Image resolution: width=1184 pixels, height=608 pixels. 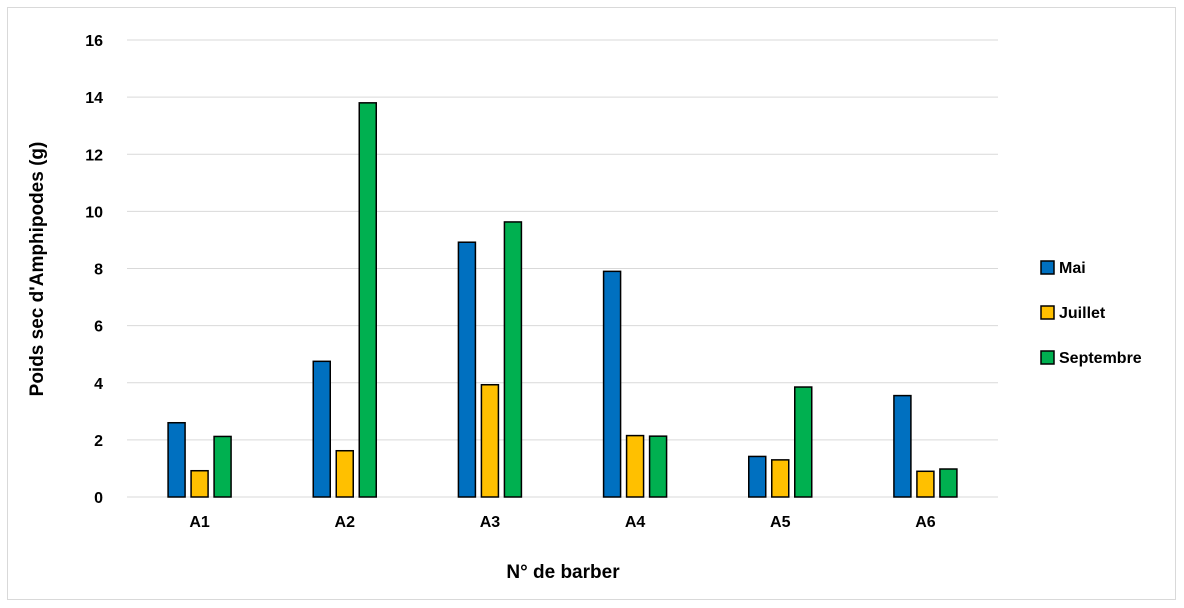 What do you see at coordinates (98, 384) in the screenshot?
I see `y-tick-label: 4` at bounding box center [98, 384].